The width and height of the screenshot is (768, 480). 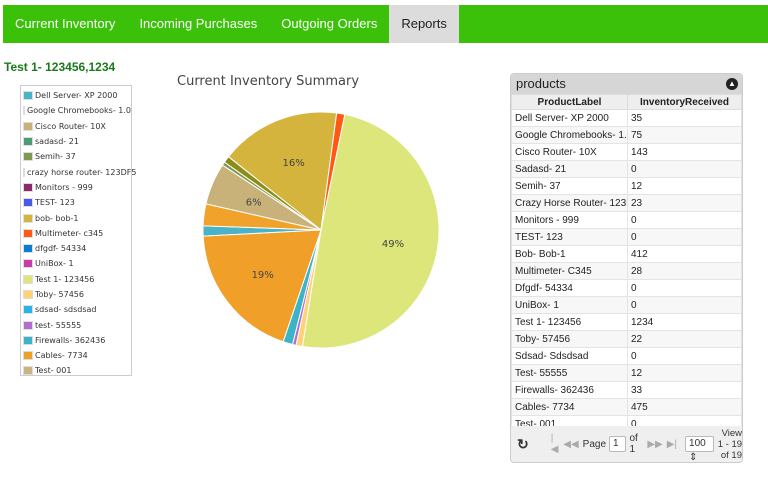 What do you see at coordinates (626, 322) in the screenshot?
I see `table-row: Test 1- 123456 1234` at bounding box center [626, 322].